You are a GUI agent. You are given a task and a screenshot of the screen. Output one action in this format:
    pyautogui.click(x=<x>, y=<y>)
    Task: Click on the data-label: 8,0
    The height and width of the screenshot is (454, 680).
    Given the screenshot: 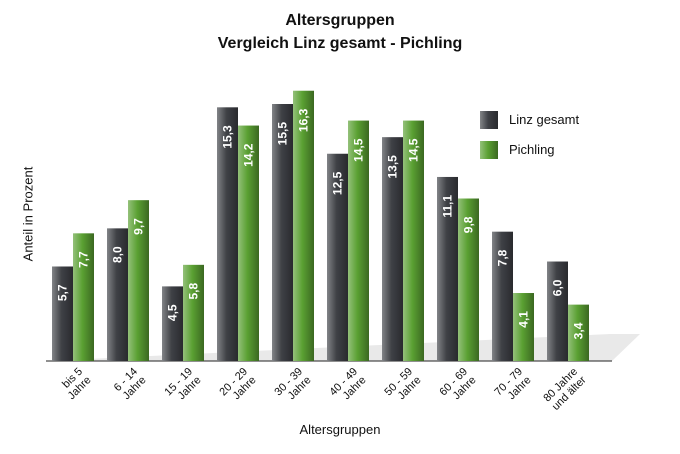 What is the action you would take?
    pyautogui.click(x=118, y=254)
    